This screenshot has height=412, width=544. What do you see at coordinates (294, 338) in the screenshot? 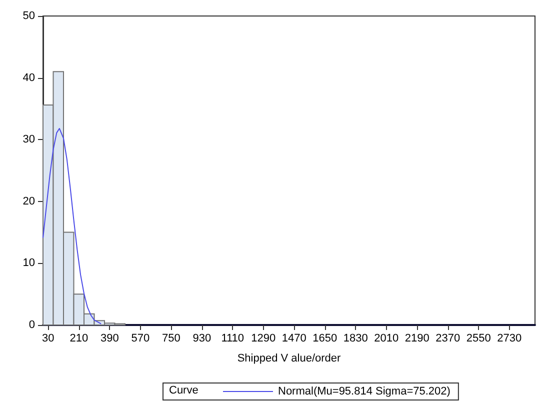
I see `x-tick-label: 1470` at bounding box center [294, 338].